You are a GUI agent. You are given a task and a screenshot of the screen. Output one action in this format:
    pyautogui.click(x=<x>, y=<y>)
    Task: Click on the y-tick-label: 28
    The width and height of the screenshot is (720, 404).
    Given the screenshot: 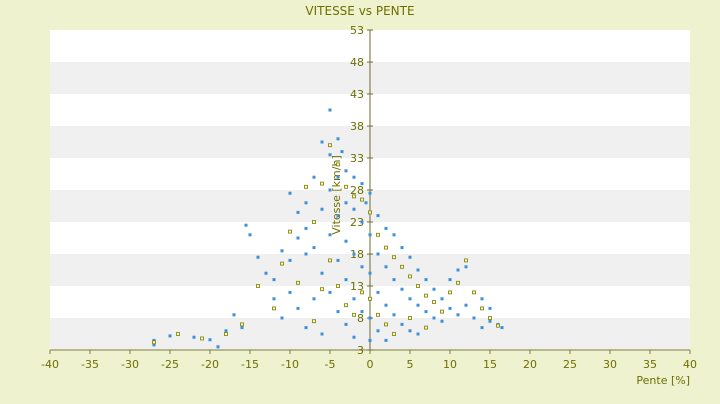 What is the action you would take?
    pyautogui.click(x=357, y=190)
    